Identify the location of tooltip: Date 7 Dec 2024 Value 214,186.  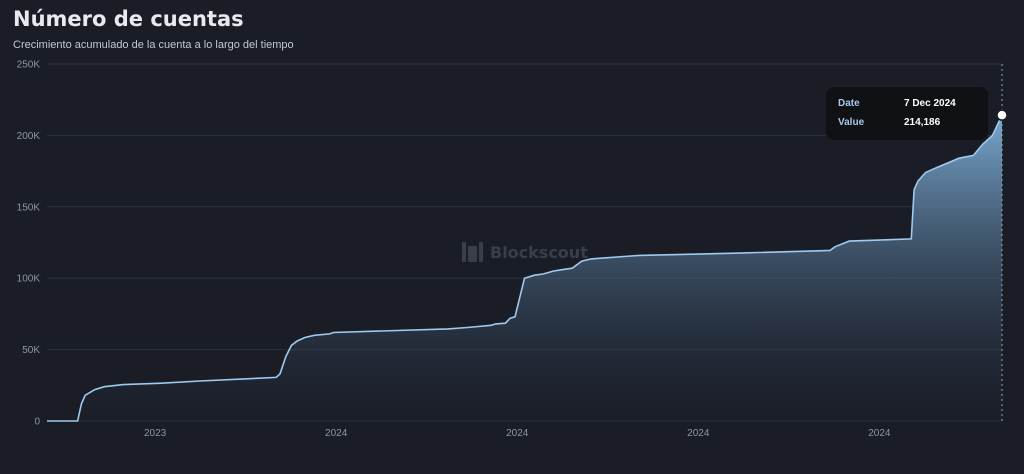
(907, 113).